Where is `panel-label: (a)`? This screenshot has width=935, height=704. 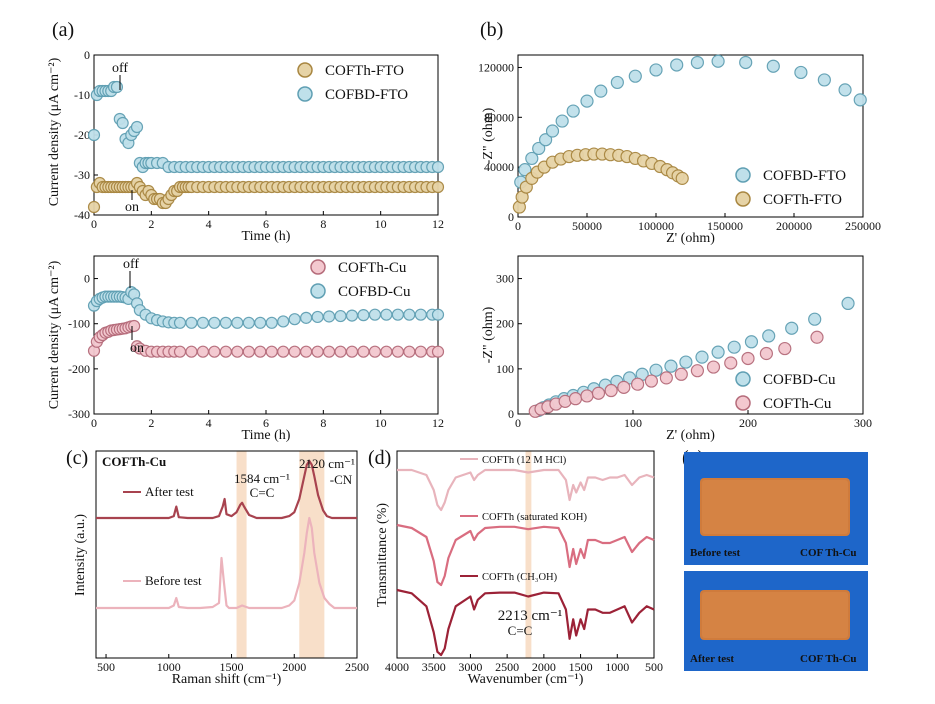
panel-label: (a) is located at coordinates (63, 30).